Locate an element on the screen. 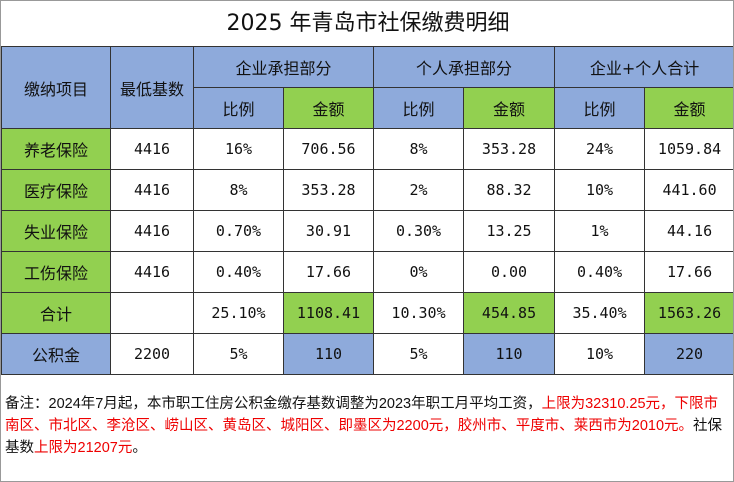 This screenshot has width=734, height=482. cell-c-amt: 17.66 is located at coordinates (328, 272).